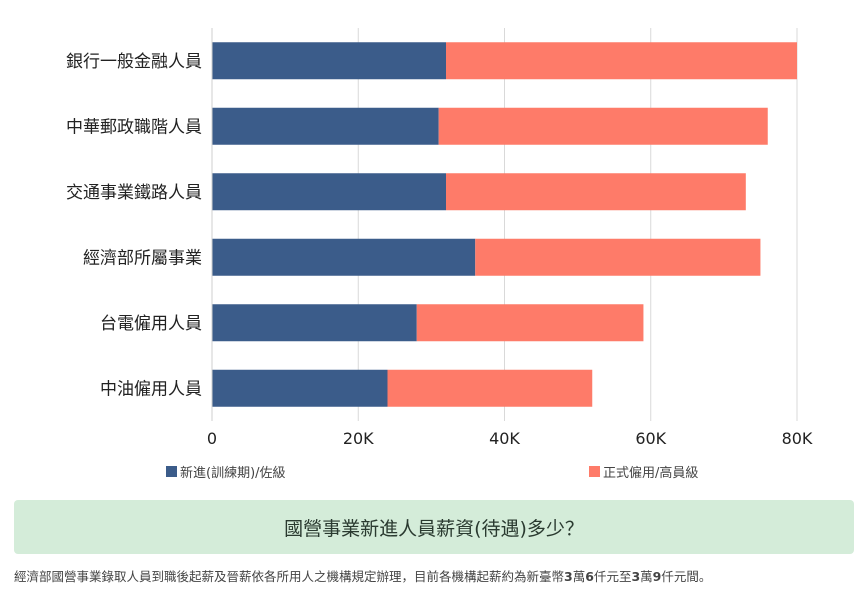  I want to click on note-unit-1: 萬, so click(579, 576).